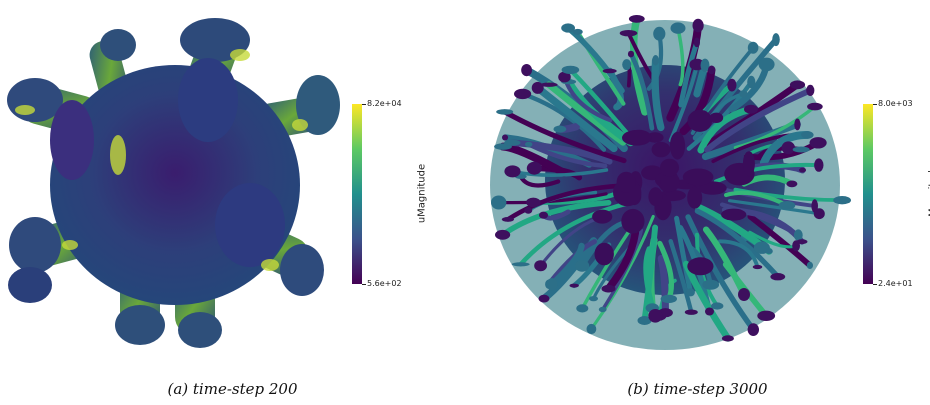 Image resolution: width=930 pixels, height=405 pixels. Describe the element at coordinates (382, 103) in the screenshot. I see `colorbar-max-label-a: 8.2e+04` at that location.